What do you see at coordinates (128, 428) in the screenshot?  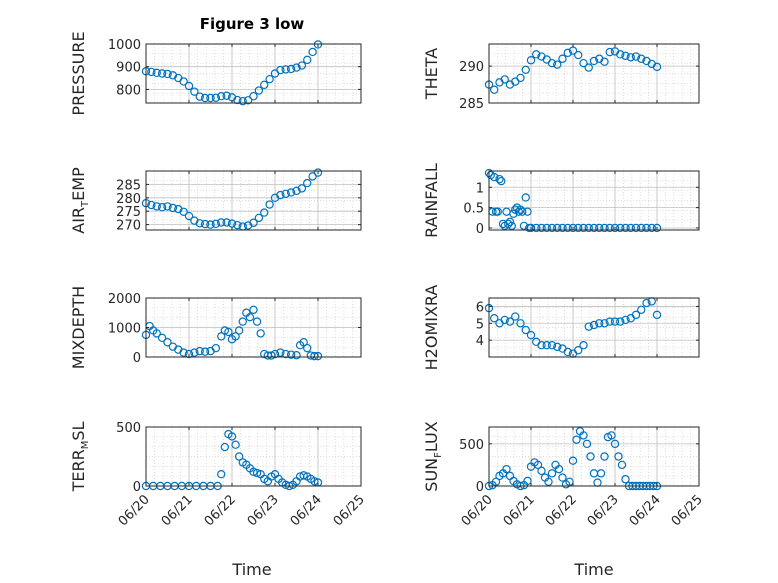 I see `y-tick-label: 500` at bounding box center [128, 428].